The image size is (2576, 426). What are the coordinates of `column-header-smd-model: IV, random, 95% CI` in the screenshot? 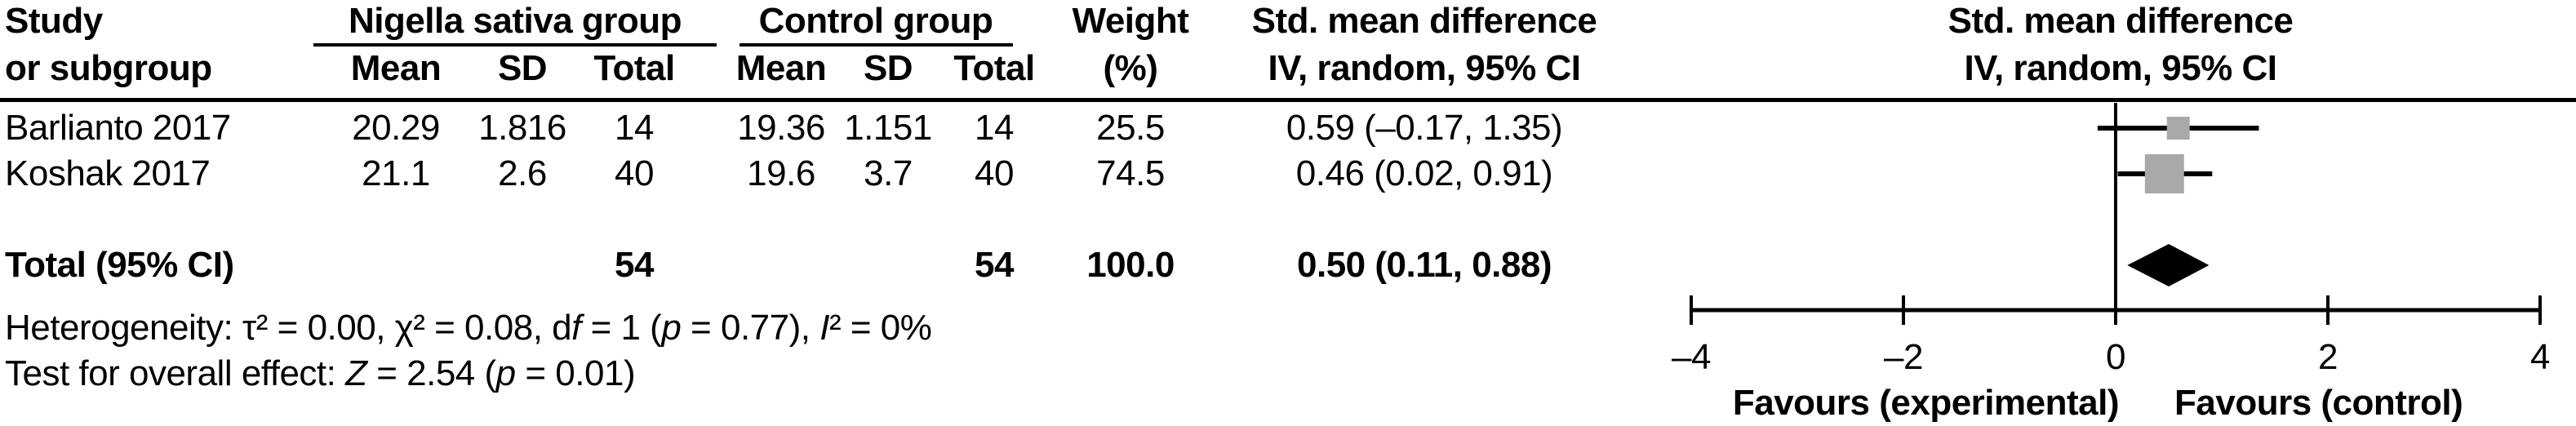 It's located at (1424, 68).